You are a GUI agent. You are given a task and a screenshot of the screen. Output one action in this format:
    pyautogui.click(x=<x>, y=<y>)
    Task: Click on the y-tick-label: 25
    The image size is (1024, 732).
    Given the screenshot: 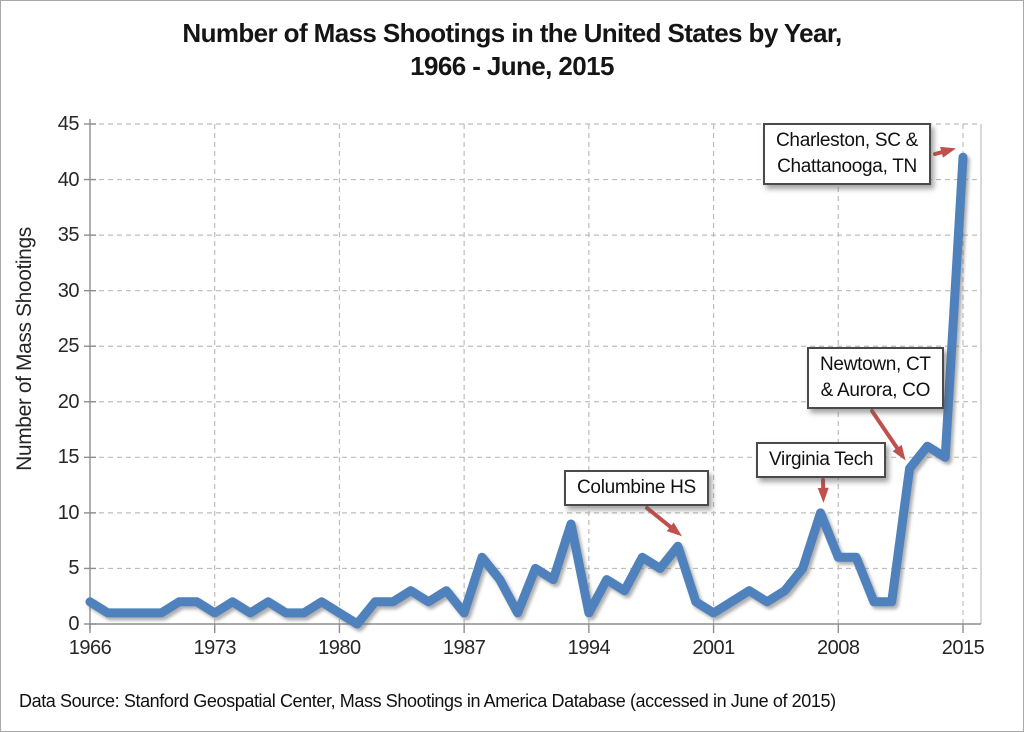 What is the action you would take?
    pyautogui.click(x=68, y=346)
    